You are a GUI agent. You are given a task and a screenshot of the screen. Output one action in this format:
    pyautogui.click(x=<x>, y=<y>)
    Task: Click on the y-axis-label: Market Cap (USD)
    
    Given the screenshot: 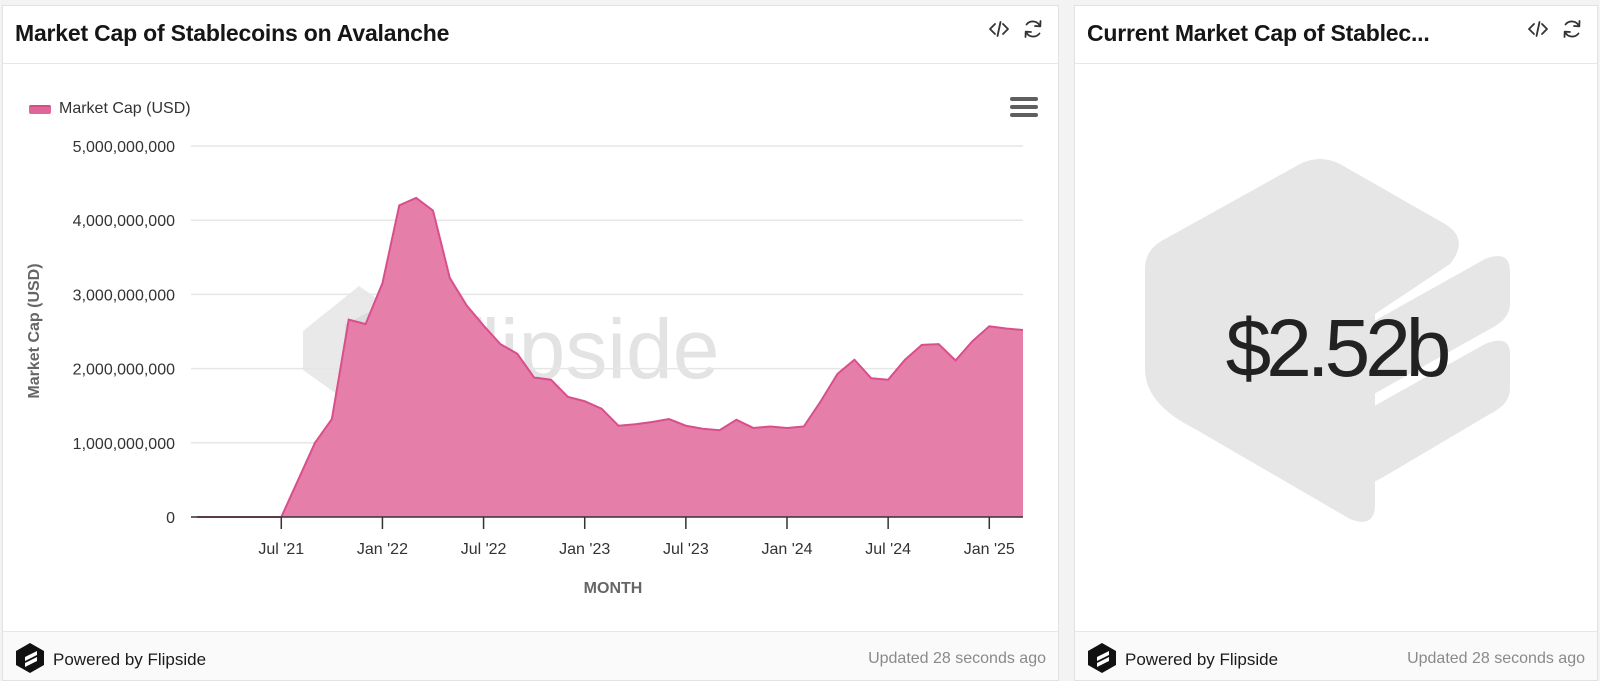 What is the action you would take?
    pyautogui.click(x=34, y=330)
    